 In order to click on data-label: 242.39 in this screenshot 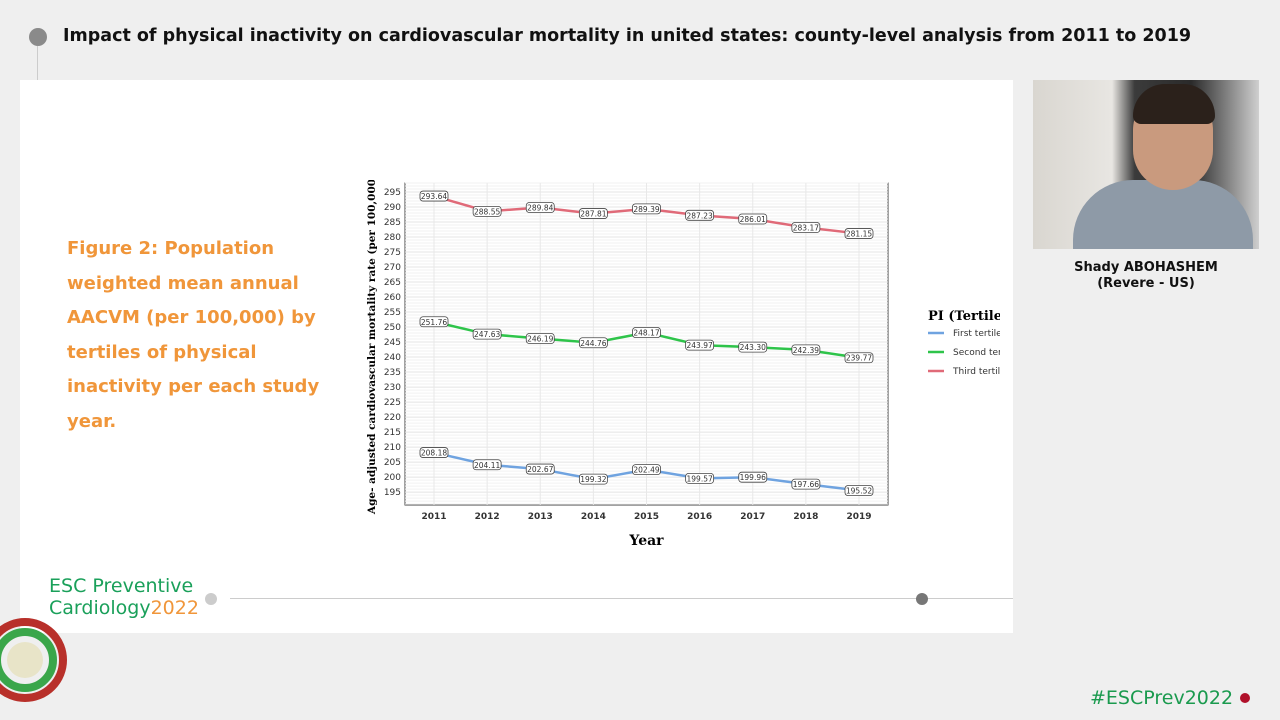, I will do `click(806, 350)`.